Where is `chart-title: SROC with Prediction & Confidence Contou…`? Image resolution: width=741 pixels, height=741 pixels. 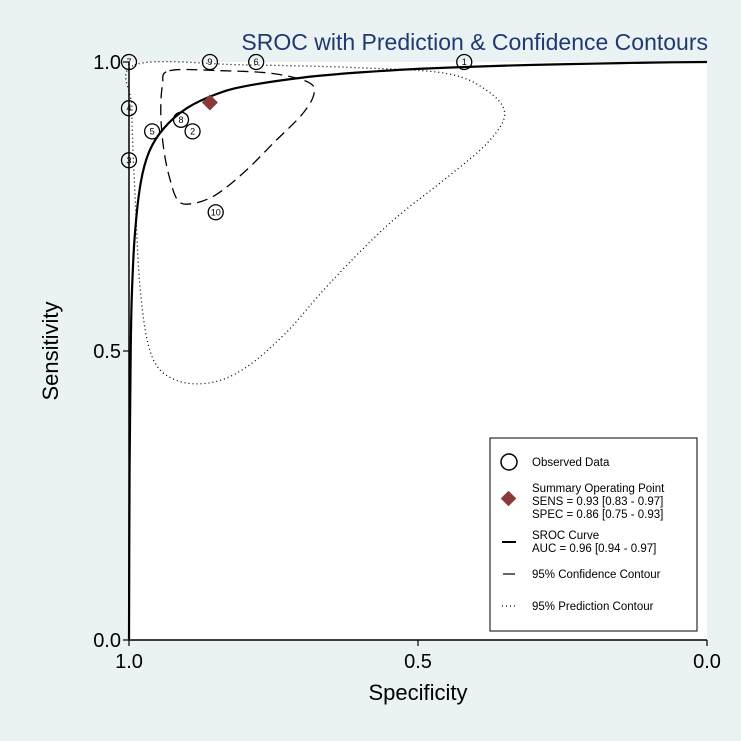 chart-title: SROC with Prediction & Confidence Contou… is located at coordinates (474, 42).